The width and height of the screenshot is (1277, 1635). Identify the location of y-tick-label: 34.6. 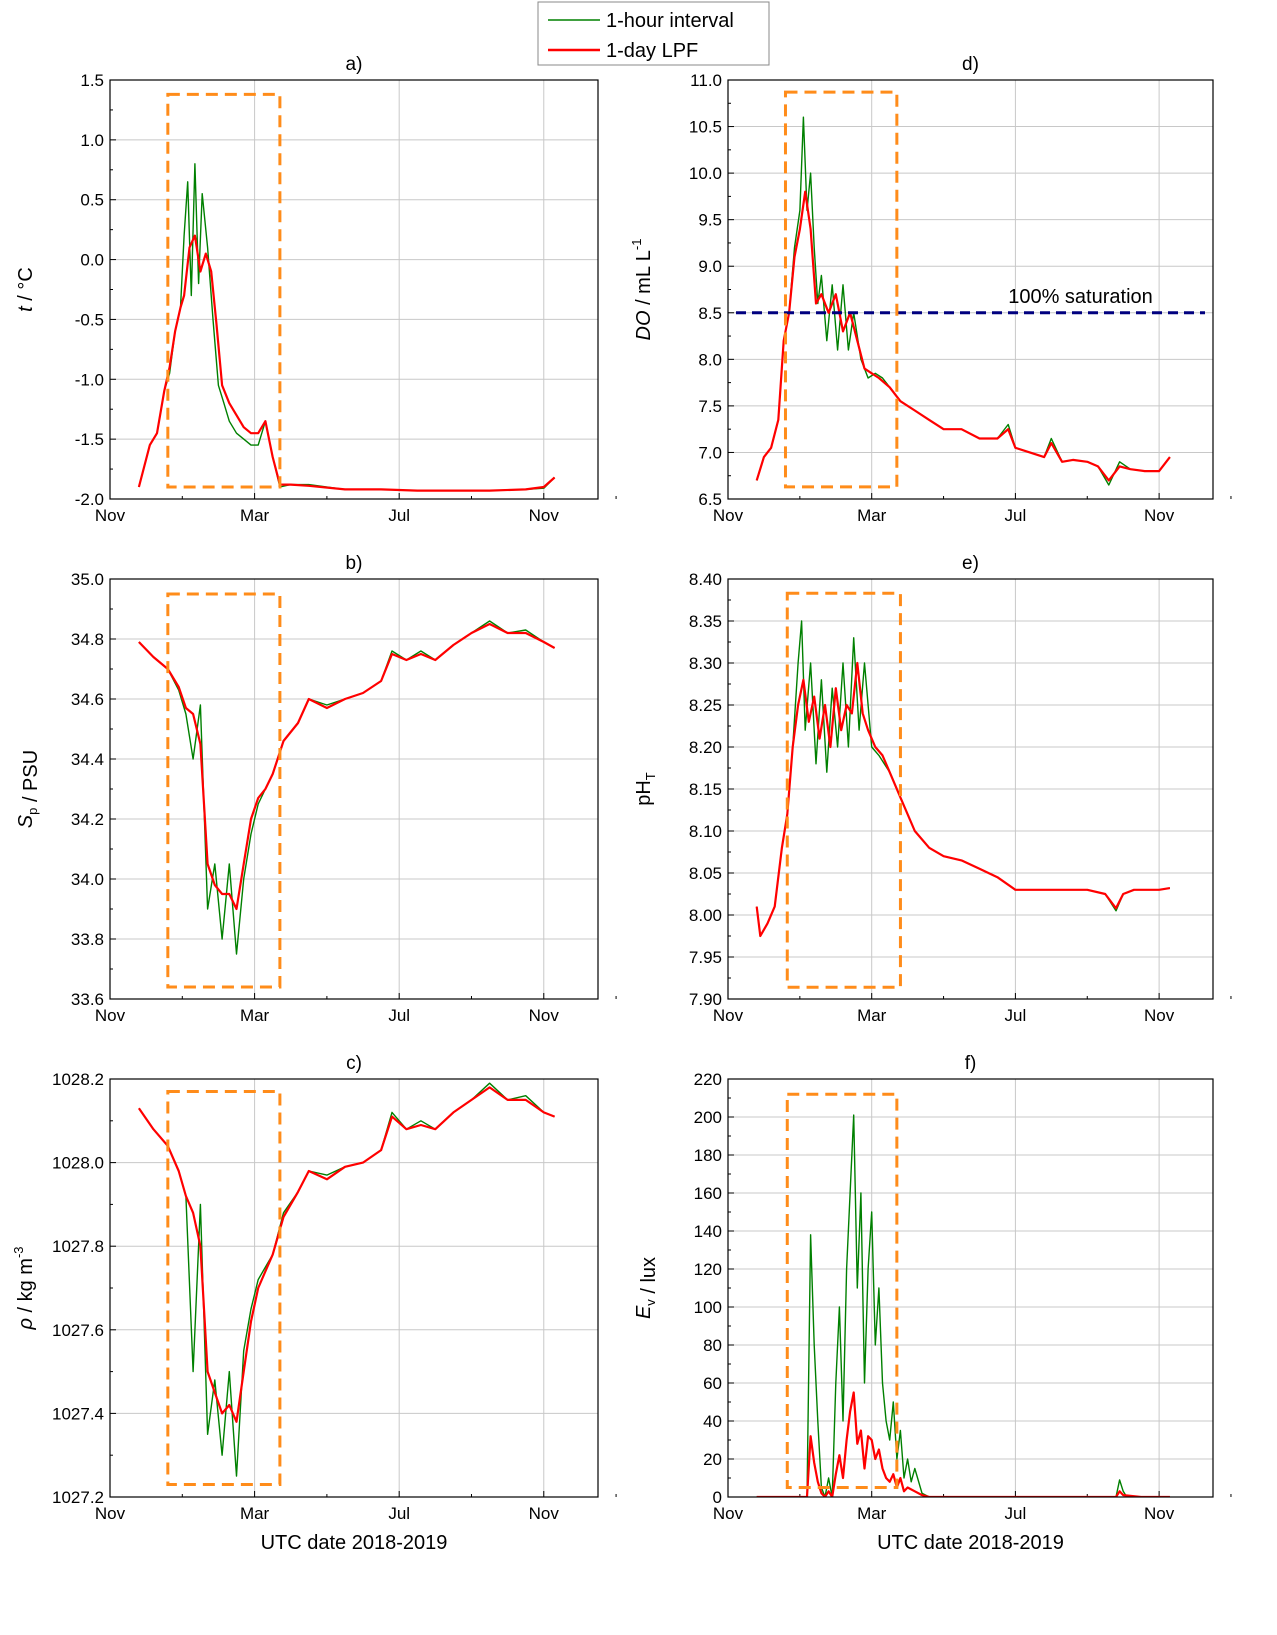
(87, 699).